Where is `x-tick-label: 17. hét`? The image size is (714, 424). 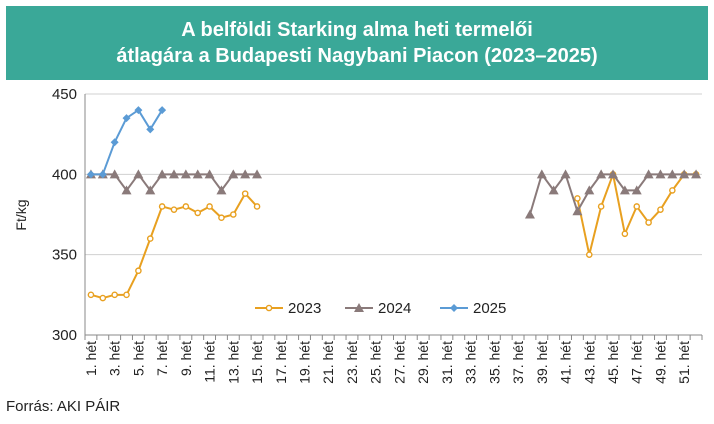
x-tick-label: 17. hét is located at coordinates (281, 362).